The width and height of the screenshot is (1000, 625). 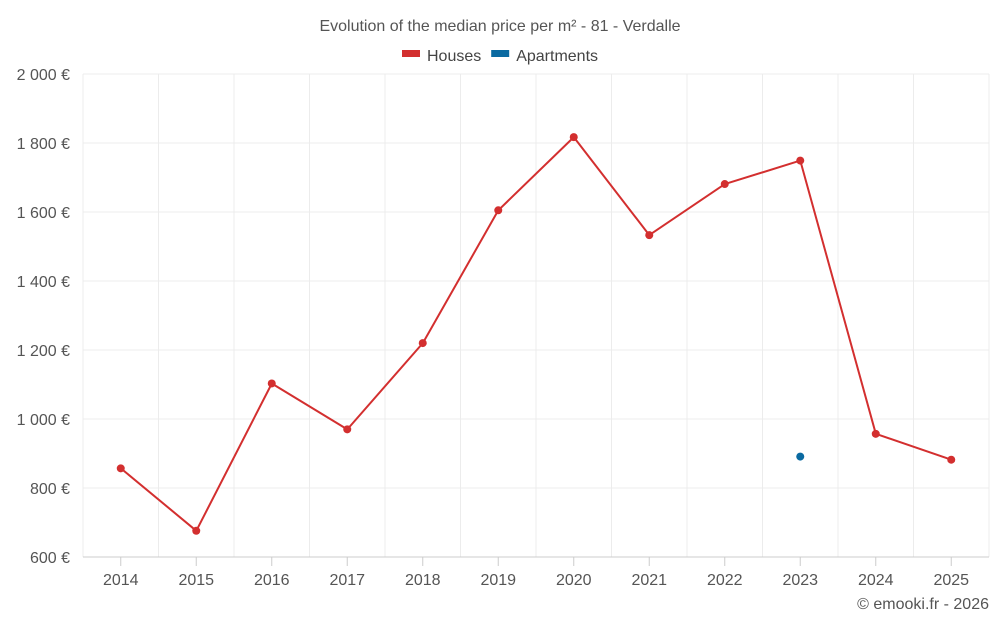 I want to click on data-point-houses-2017, so click(x=347, y=429).